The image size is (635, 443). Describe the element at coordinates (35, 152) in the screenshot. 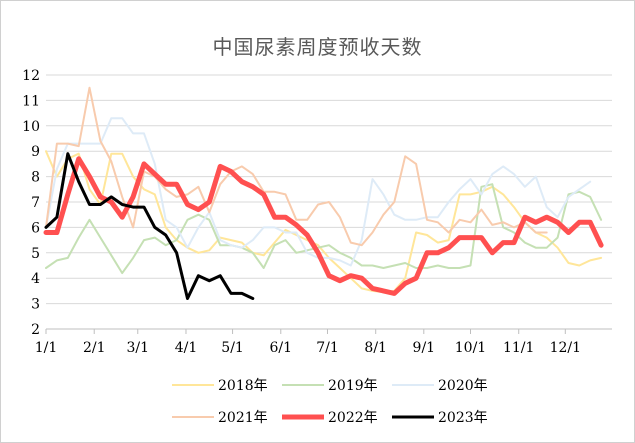

I see `y-tick-label: 9` at that location.